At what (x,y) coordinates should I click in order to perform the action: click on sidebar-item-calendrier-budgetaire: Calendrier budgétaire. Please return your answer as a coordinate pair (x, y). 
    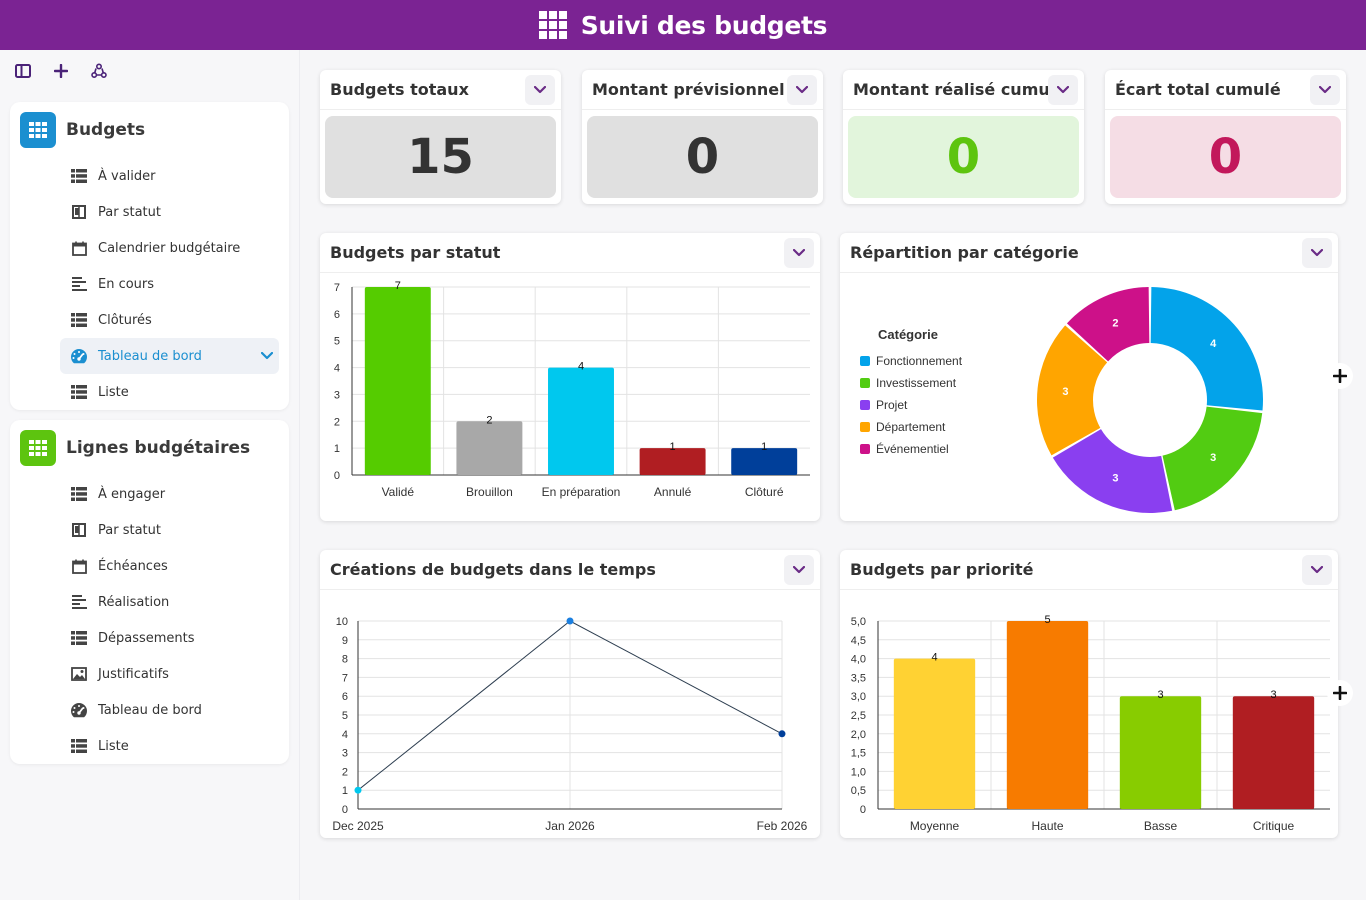
    Looking at the image, I should click on (169, 248).